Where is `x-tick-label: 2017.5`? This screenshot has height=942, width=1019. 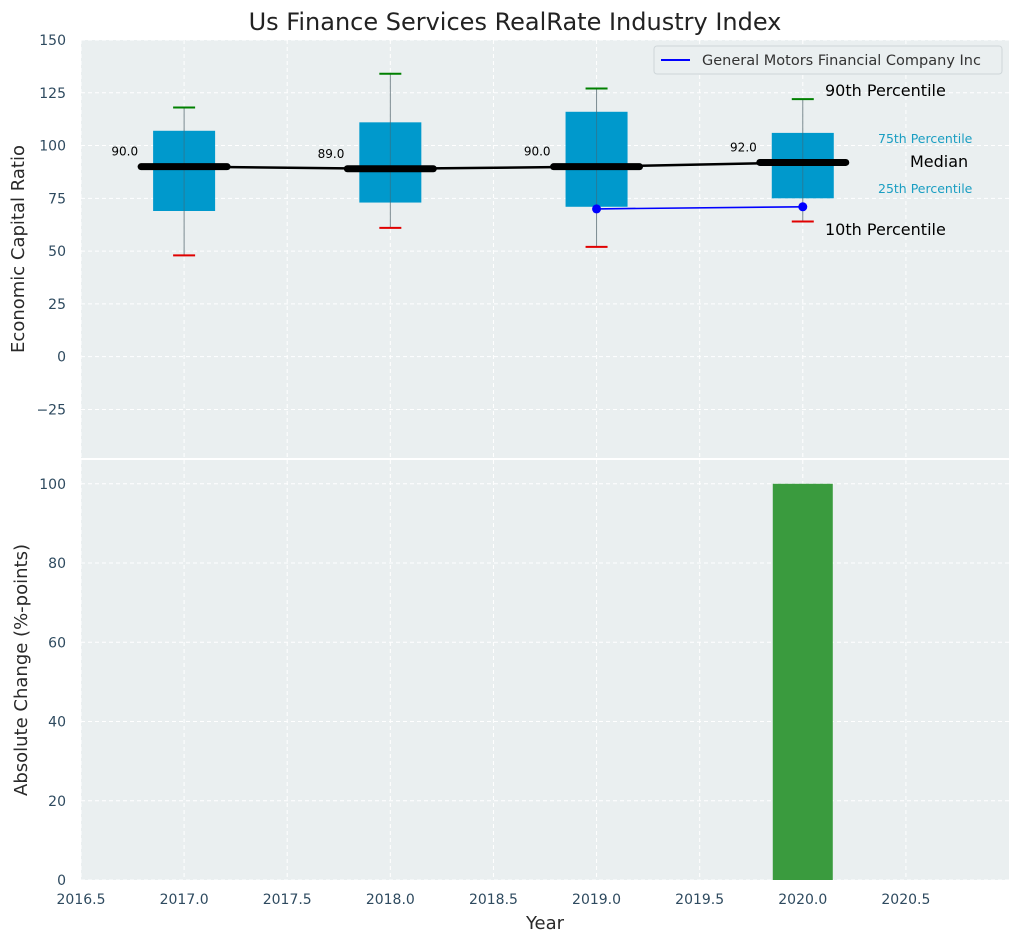
x-tick-label: 2017.5 is located at coordinates (287, 900).